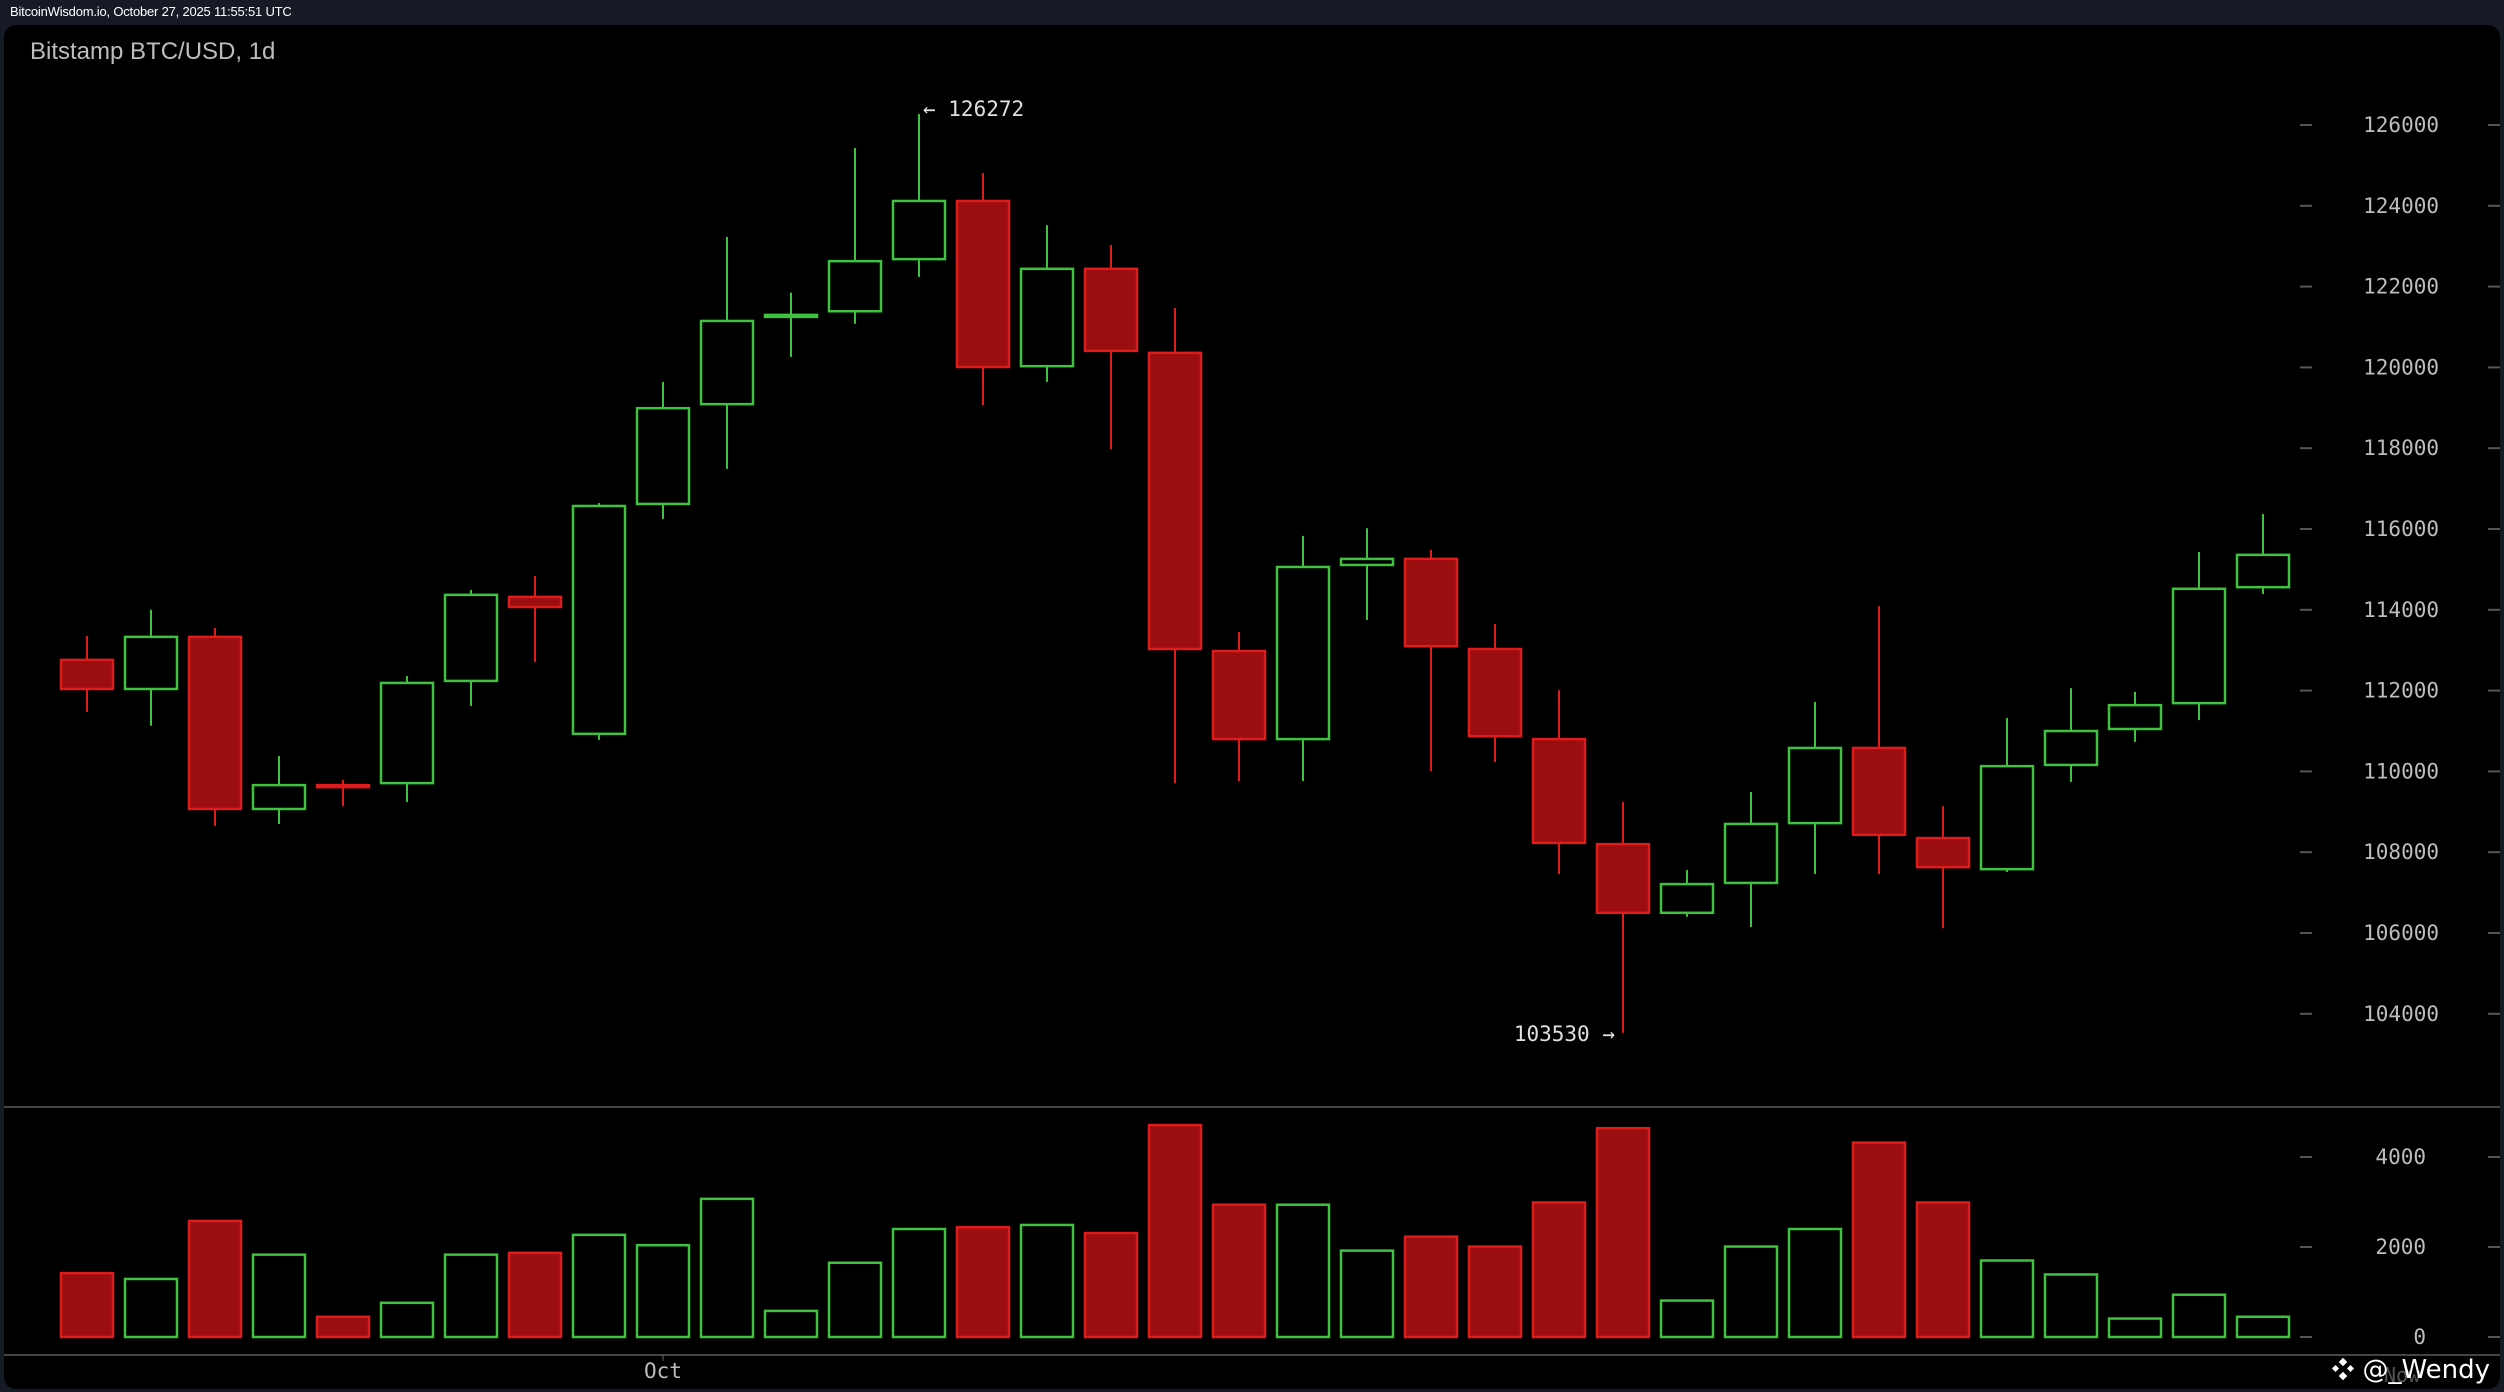 The image size is (2504, 1392). Describe the element at coordinates (2401, 771) in the screenshot. I see `price-axis-label: 110000` at that location.